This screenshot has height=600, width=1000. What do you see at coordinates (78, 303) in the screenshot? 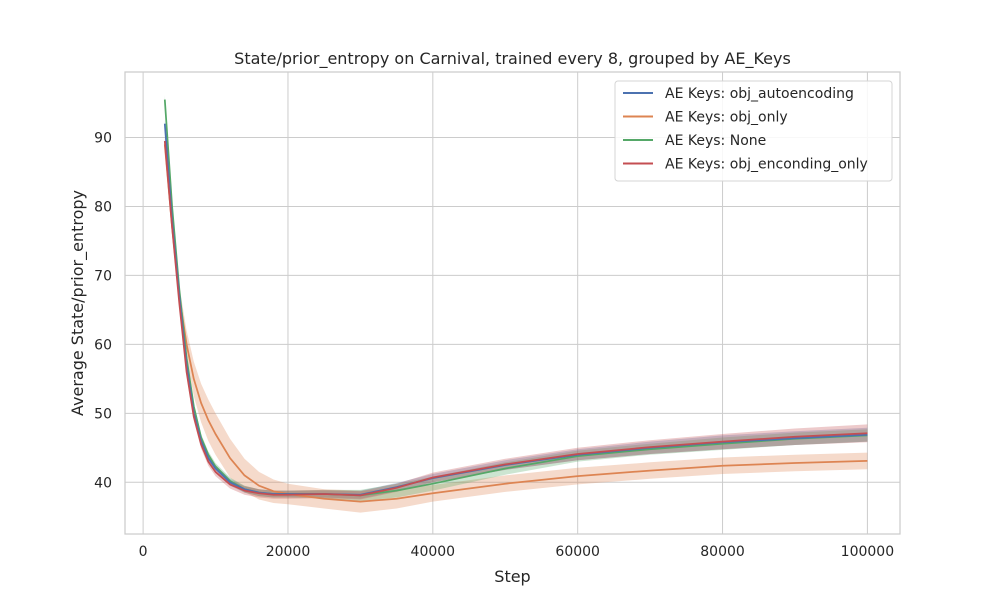
I see `y-axis-label: Average State/prior_entropy` at bounding box center [78, 303].